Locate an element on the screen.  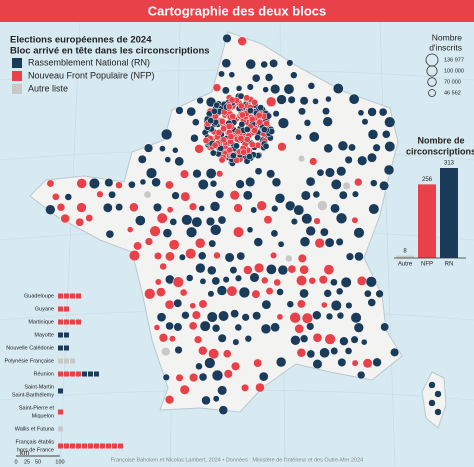
size-legend-label: 46 562 is located at coordinates (452, 93).